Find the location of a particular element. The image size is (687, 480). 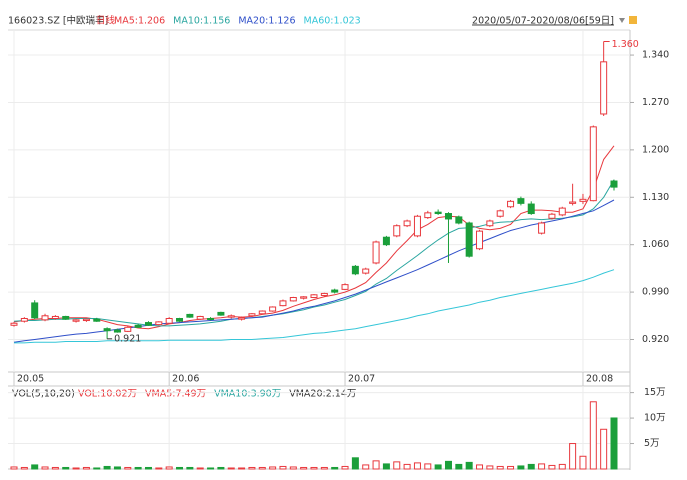

min-label: 0.921 is located at coordinates (127, 338).